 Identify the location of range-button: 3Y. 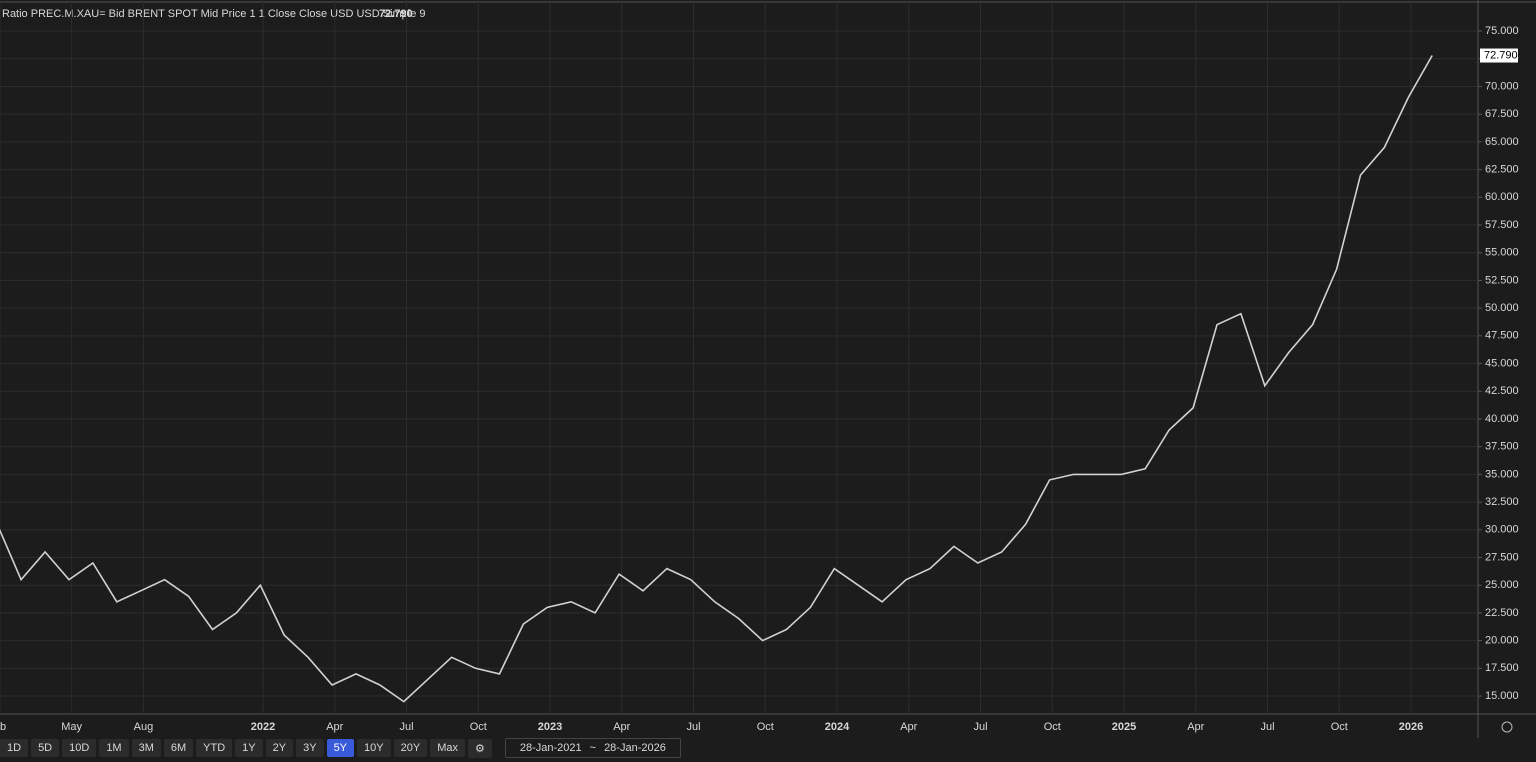
(310, 748).